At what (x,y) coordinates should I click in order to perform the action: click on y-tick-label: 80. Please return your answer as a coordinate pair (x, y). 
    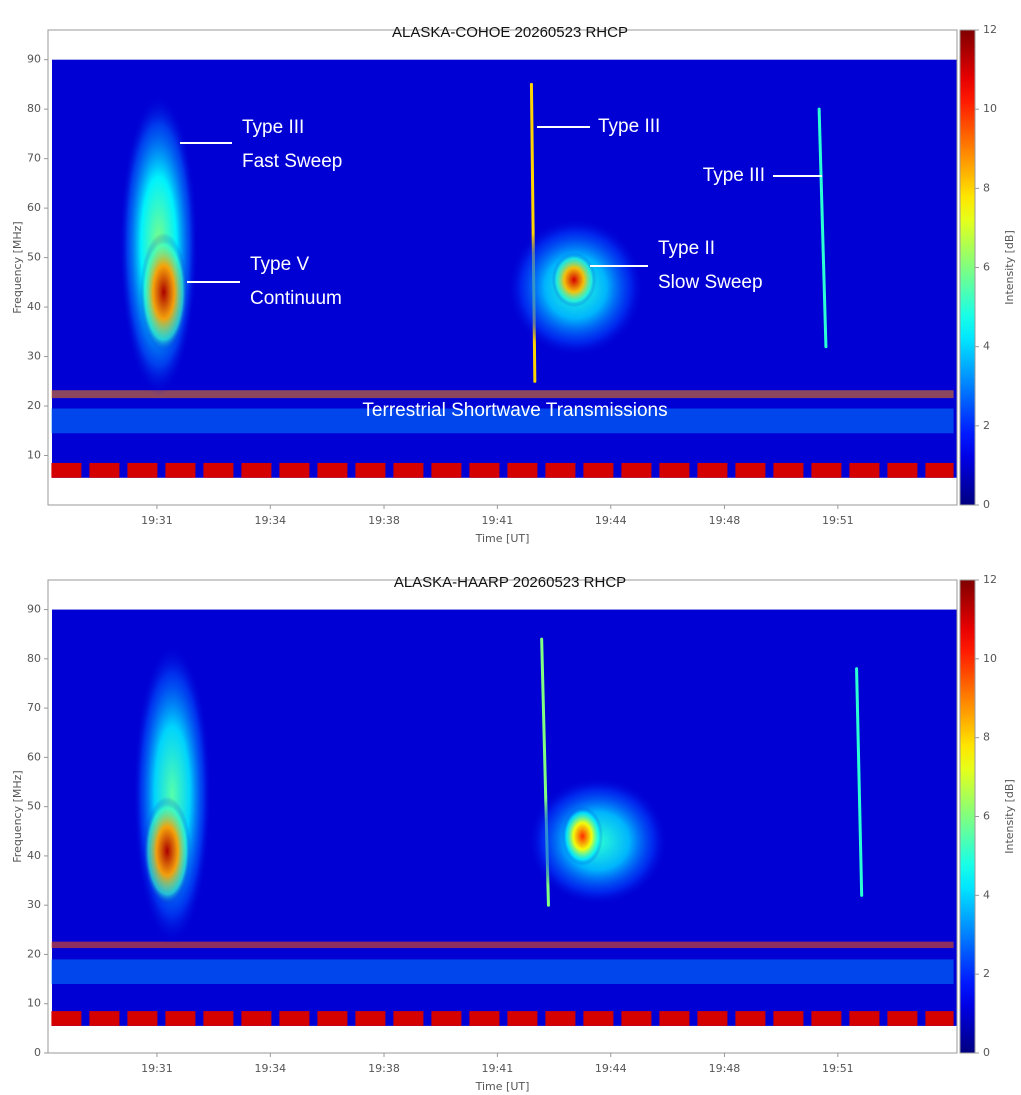
    Looking at the image, I should click on (34, 658).